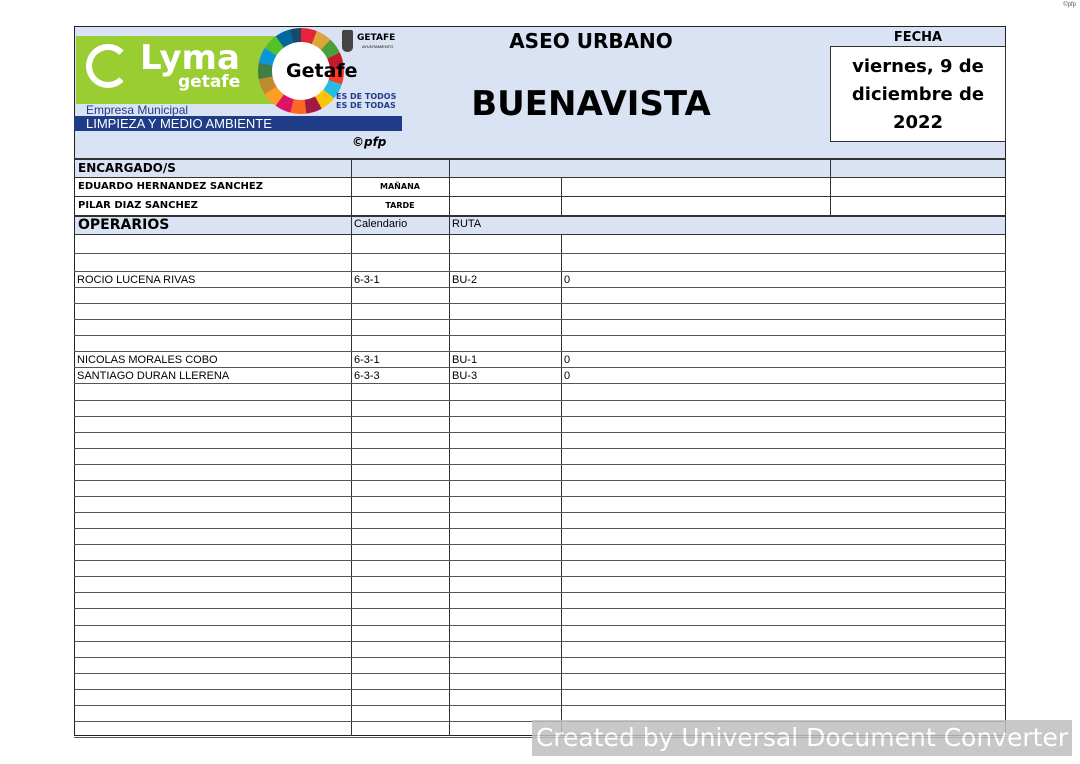 This screenshot has height=764, width=1080. What do you see at coordinates (209, 82) in the screenshot?
I see `brand-sub: getafe` at bounding box center [209, 82].